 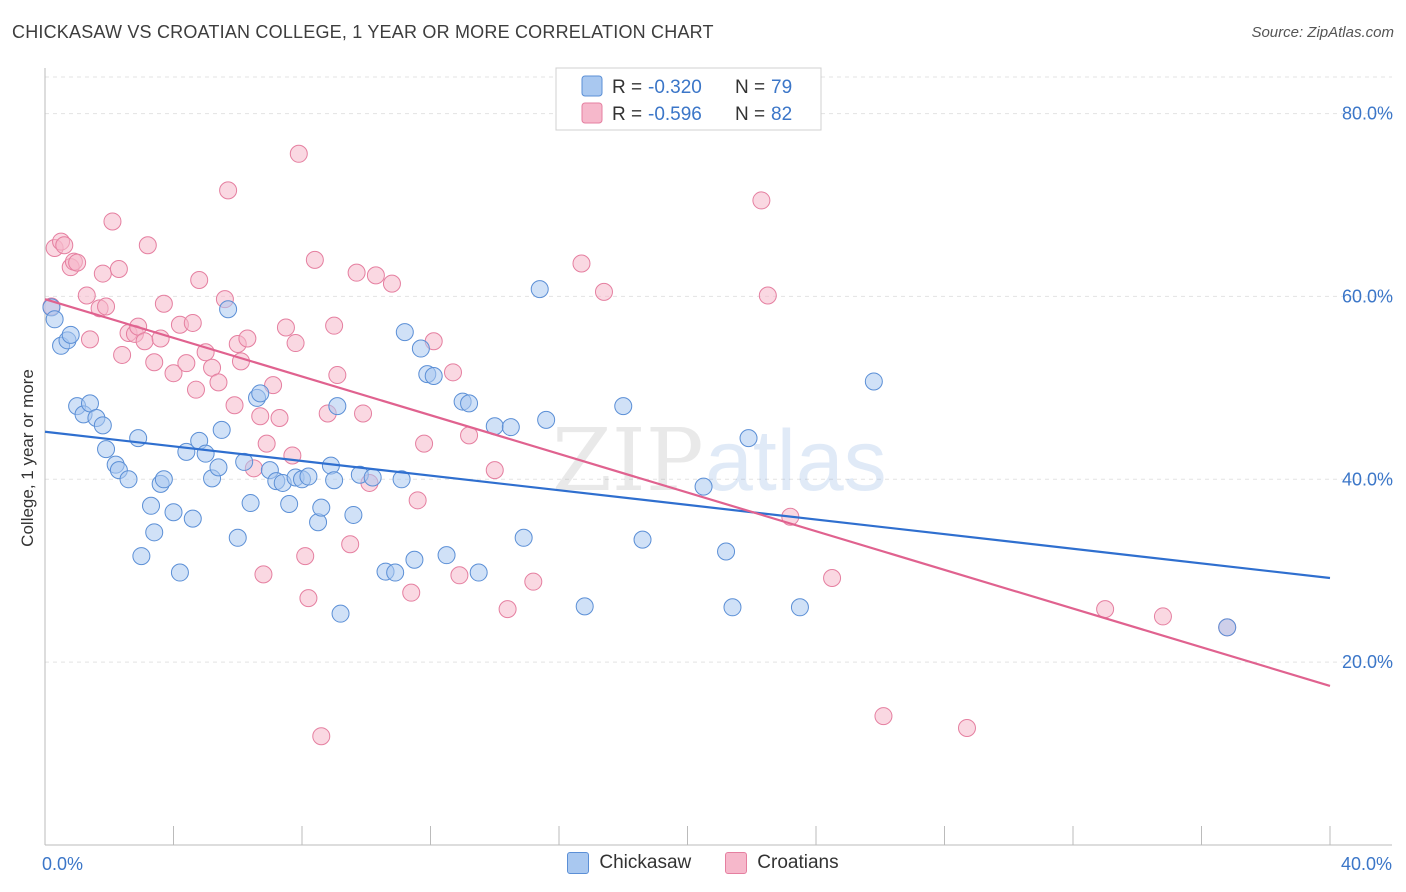 I want to click on legend-swatch-croatians, so click(x=592, y=113).